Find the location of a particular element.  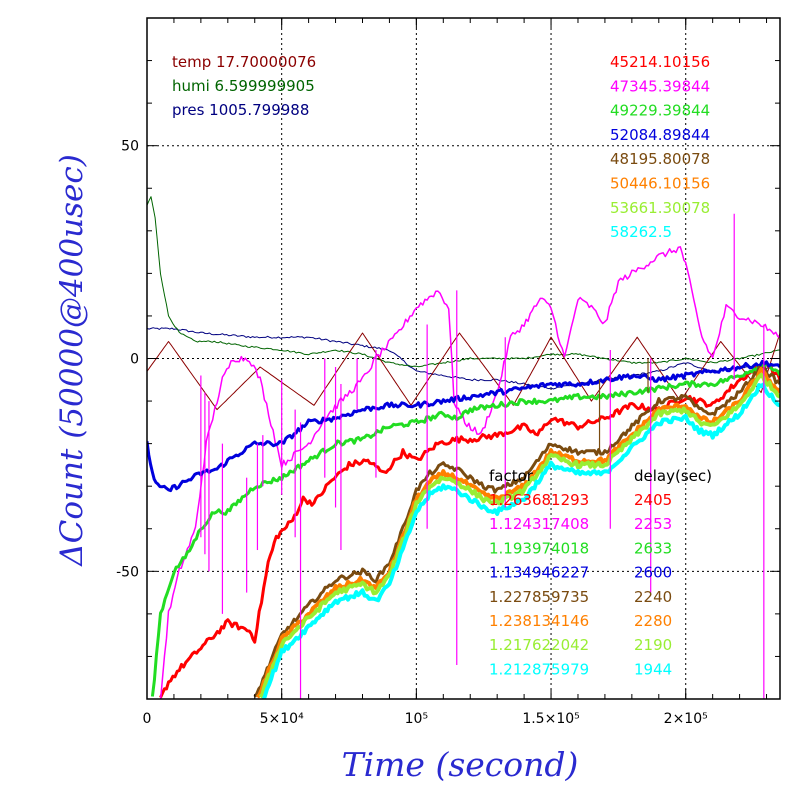

x-tick-label: 10⁵ is located at coordinates (416, 719).